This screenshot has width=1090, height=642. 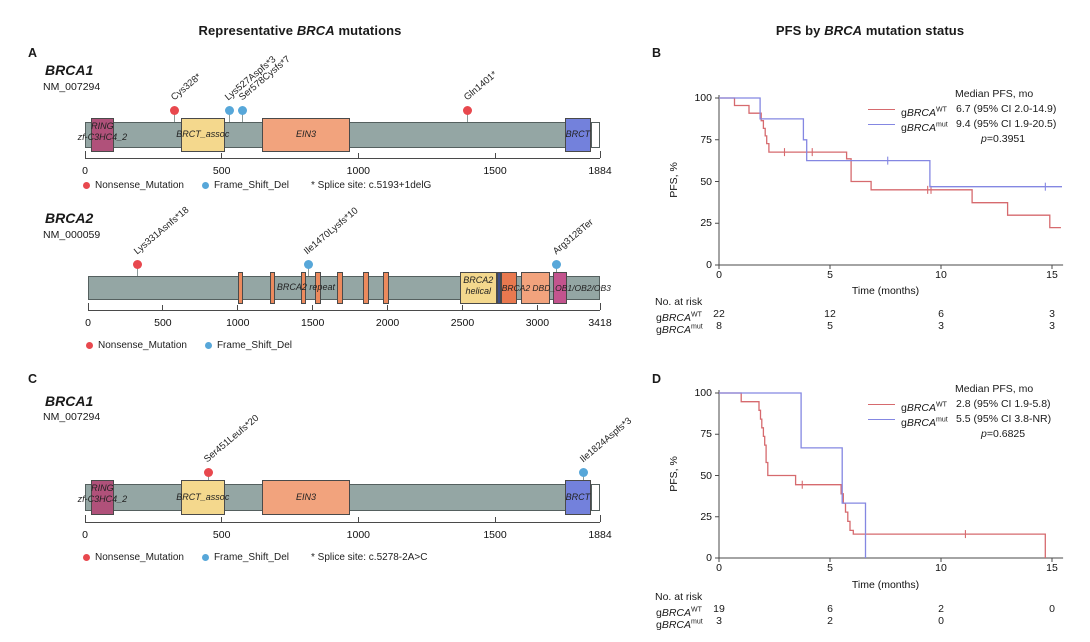 What do you see at coordinates (478, 280) in the screenshot?
I see `domain-label-line1: BRCA2` at bounding box center [478, 280].